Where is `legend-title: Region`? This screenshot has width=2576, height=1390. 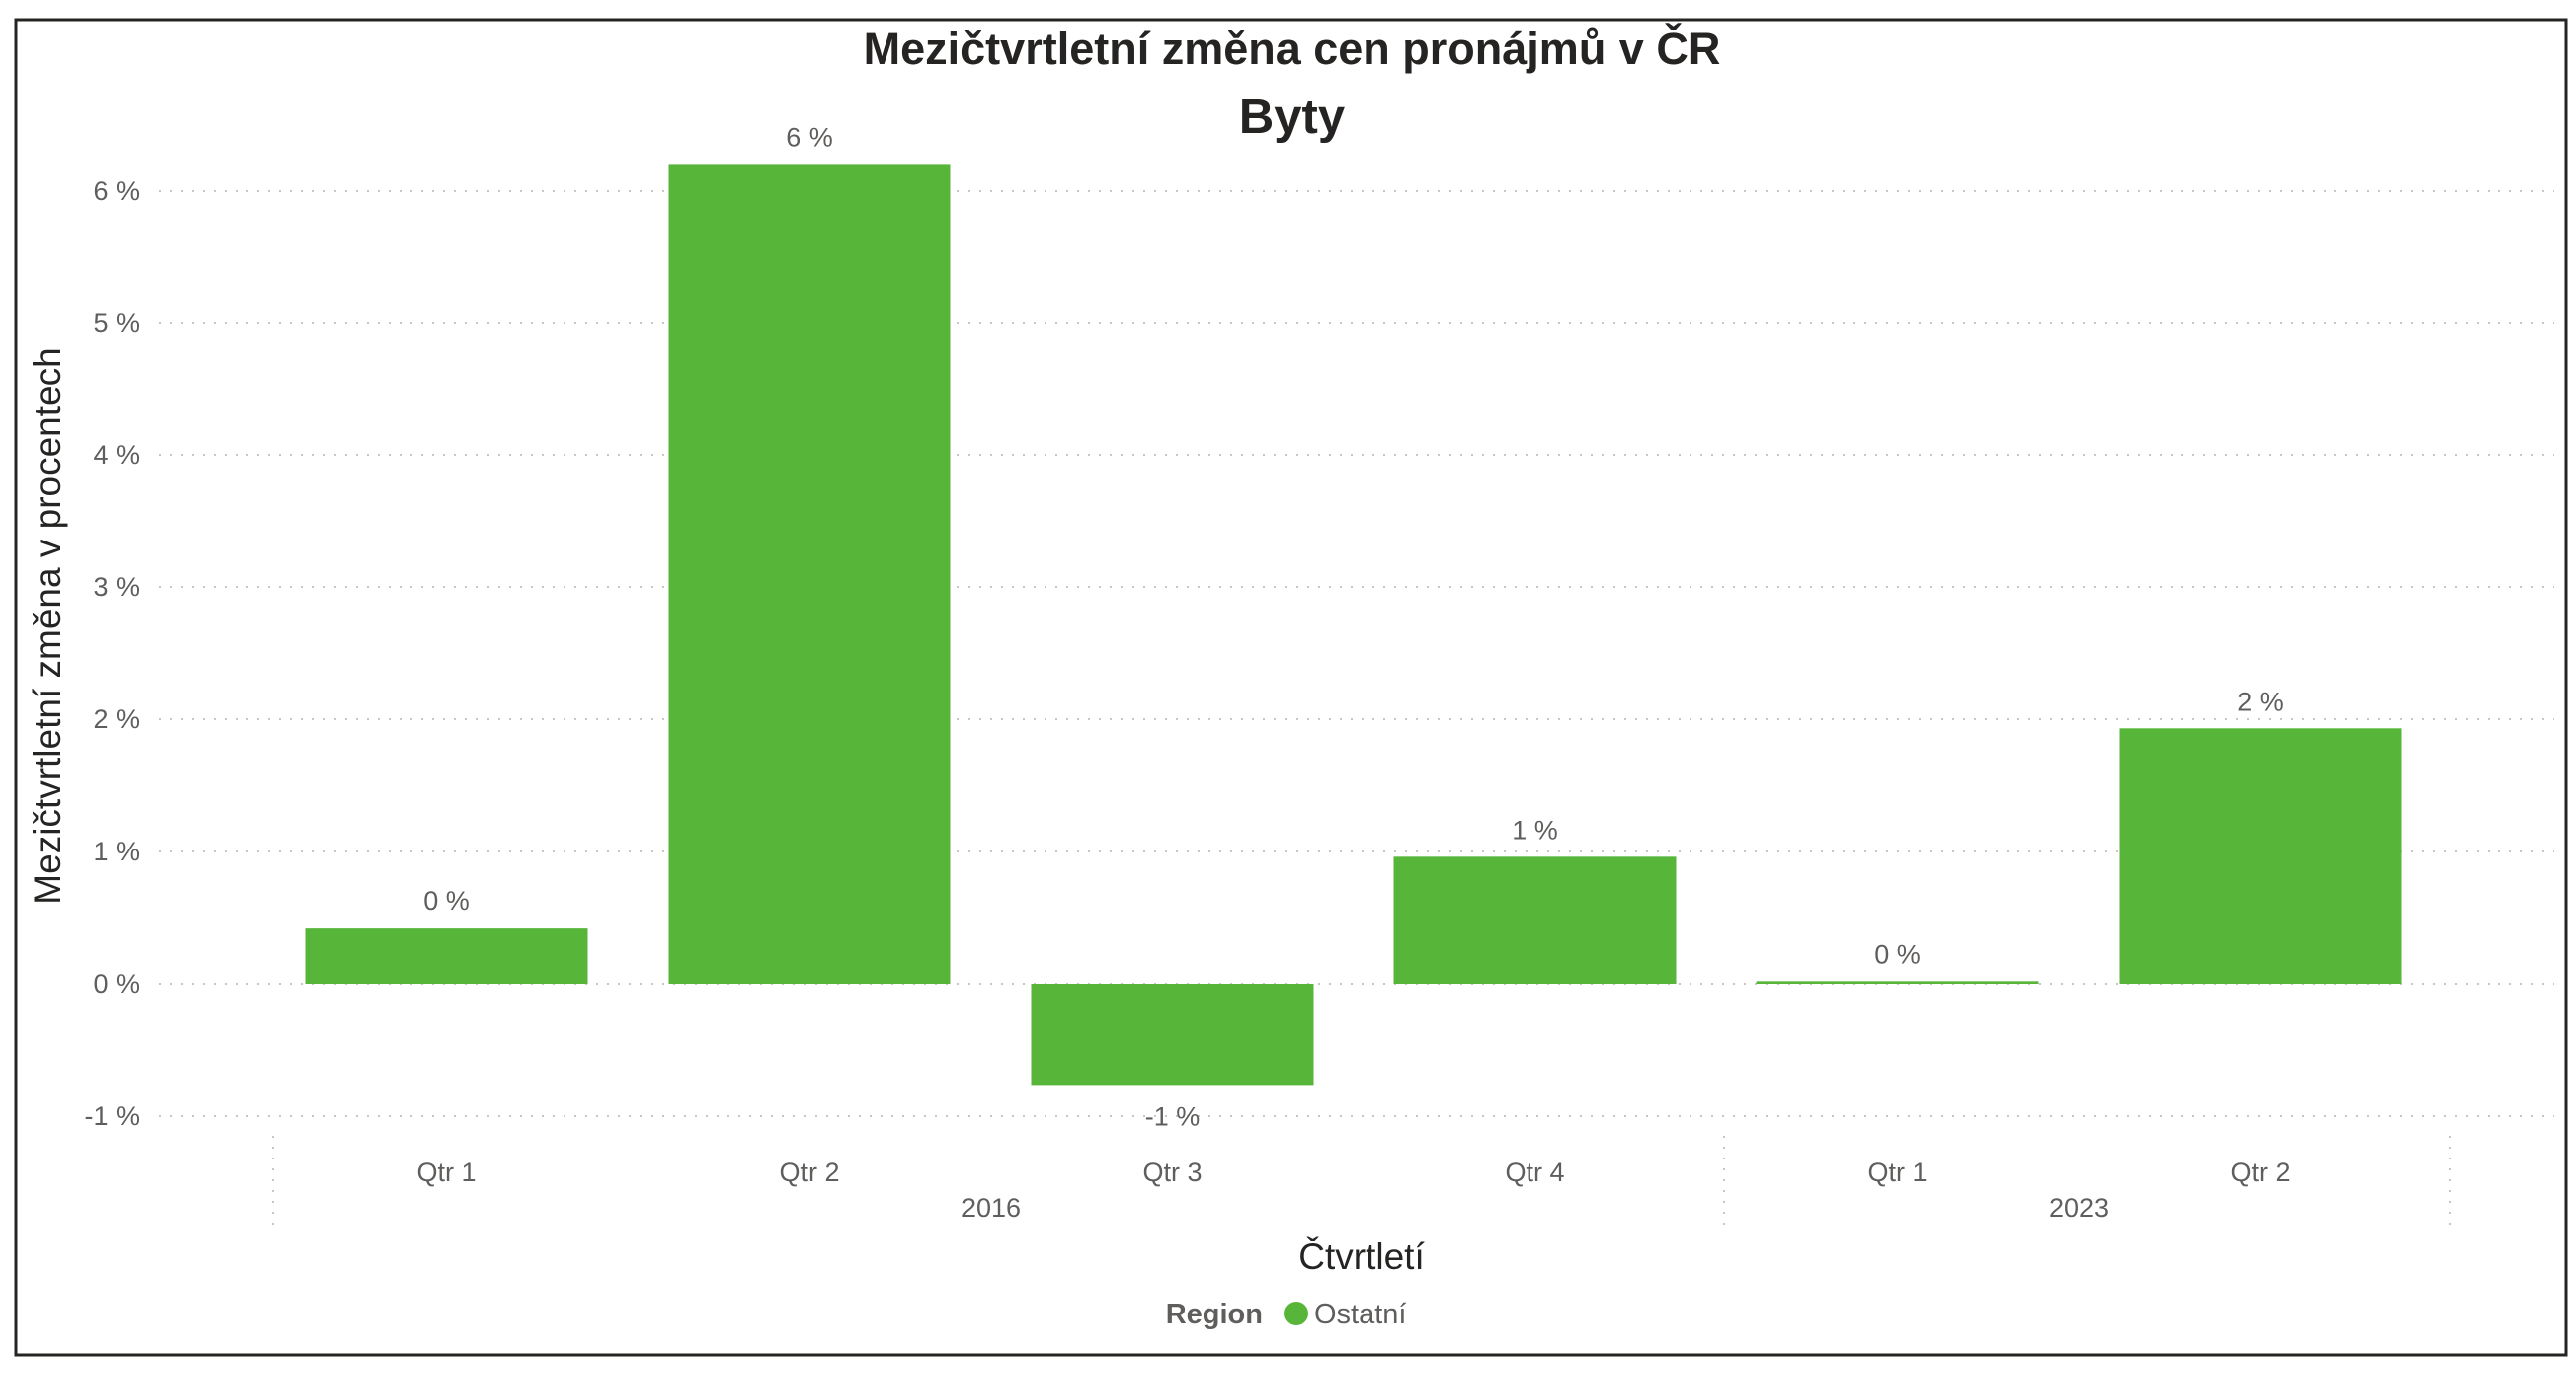
legend-title: Region is located at coordinates (1214, 1314).